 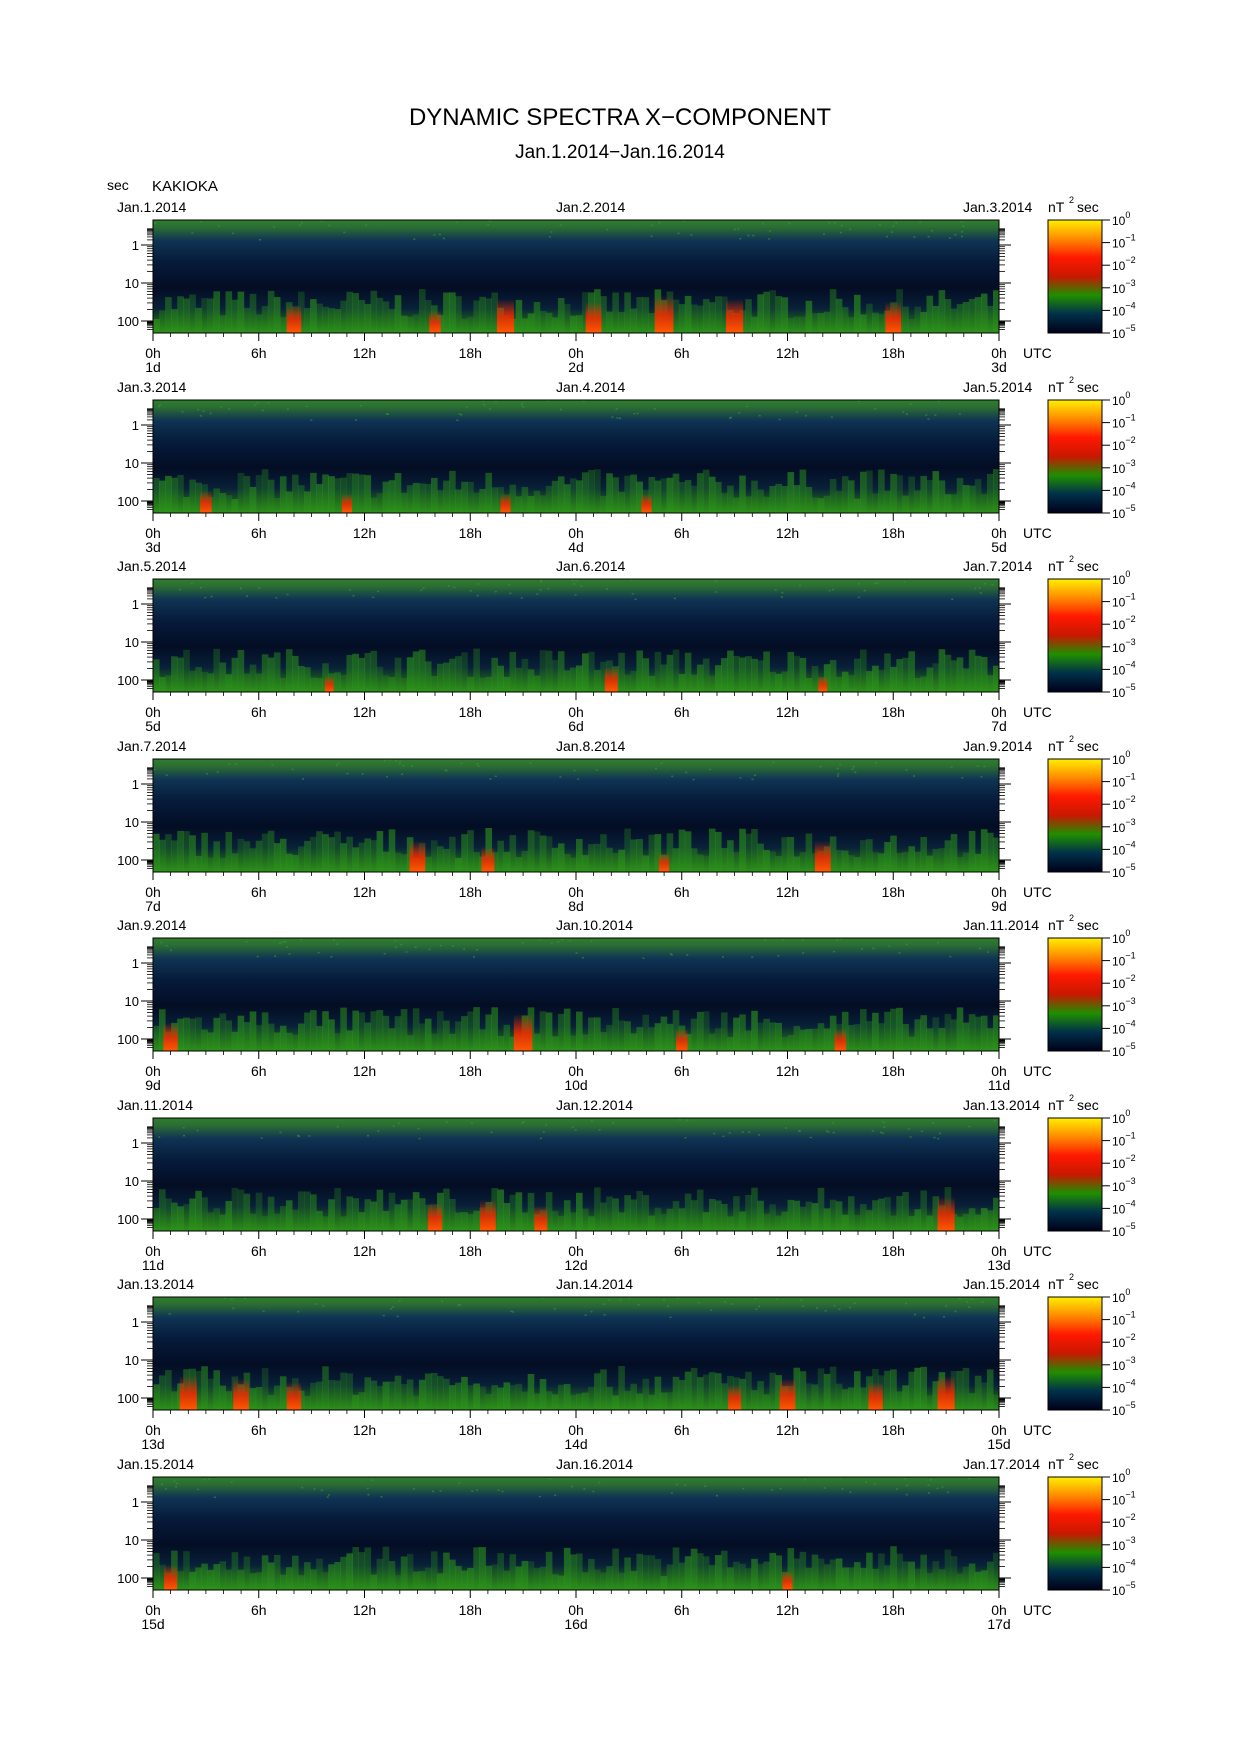 I want to click on panel-start-date: Jan.15.2014, so click(x=155, y=1464).